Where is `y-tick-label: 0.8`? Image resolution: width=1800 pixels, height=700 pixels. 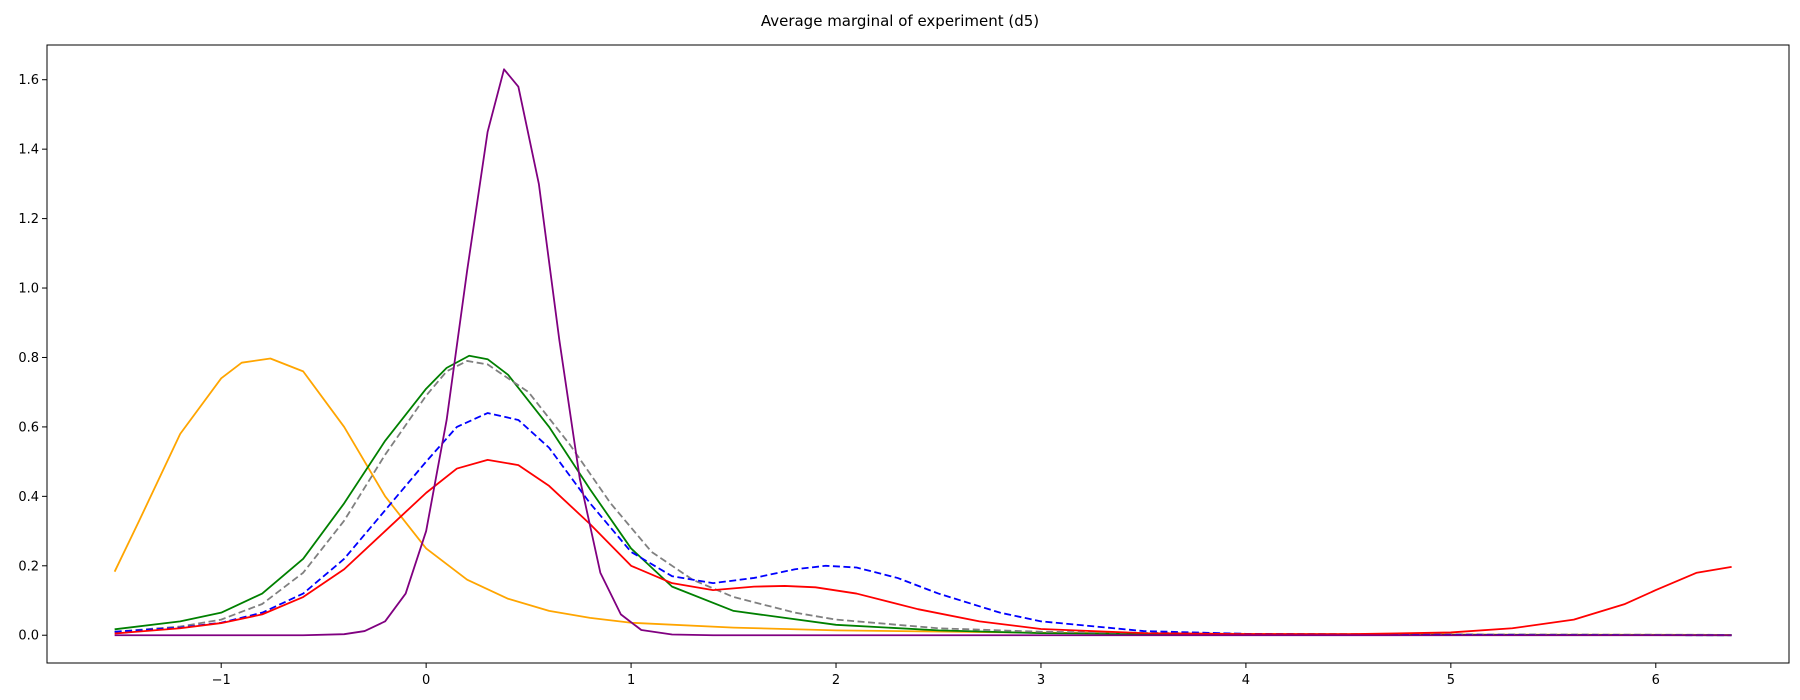
y-tick-label: 0.8 is located at coordinates (28, 358).